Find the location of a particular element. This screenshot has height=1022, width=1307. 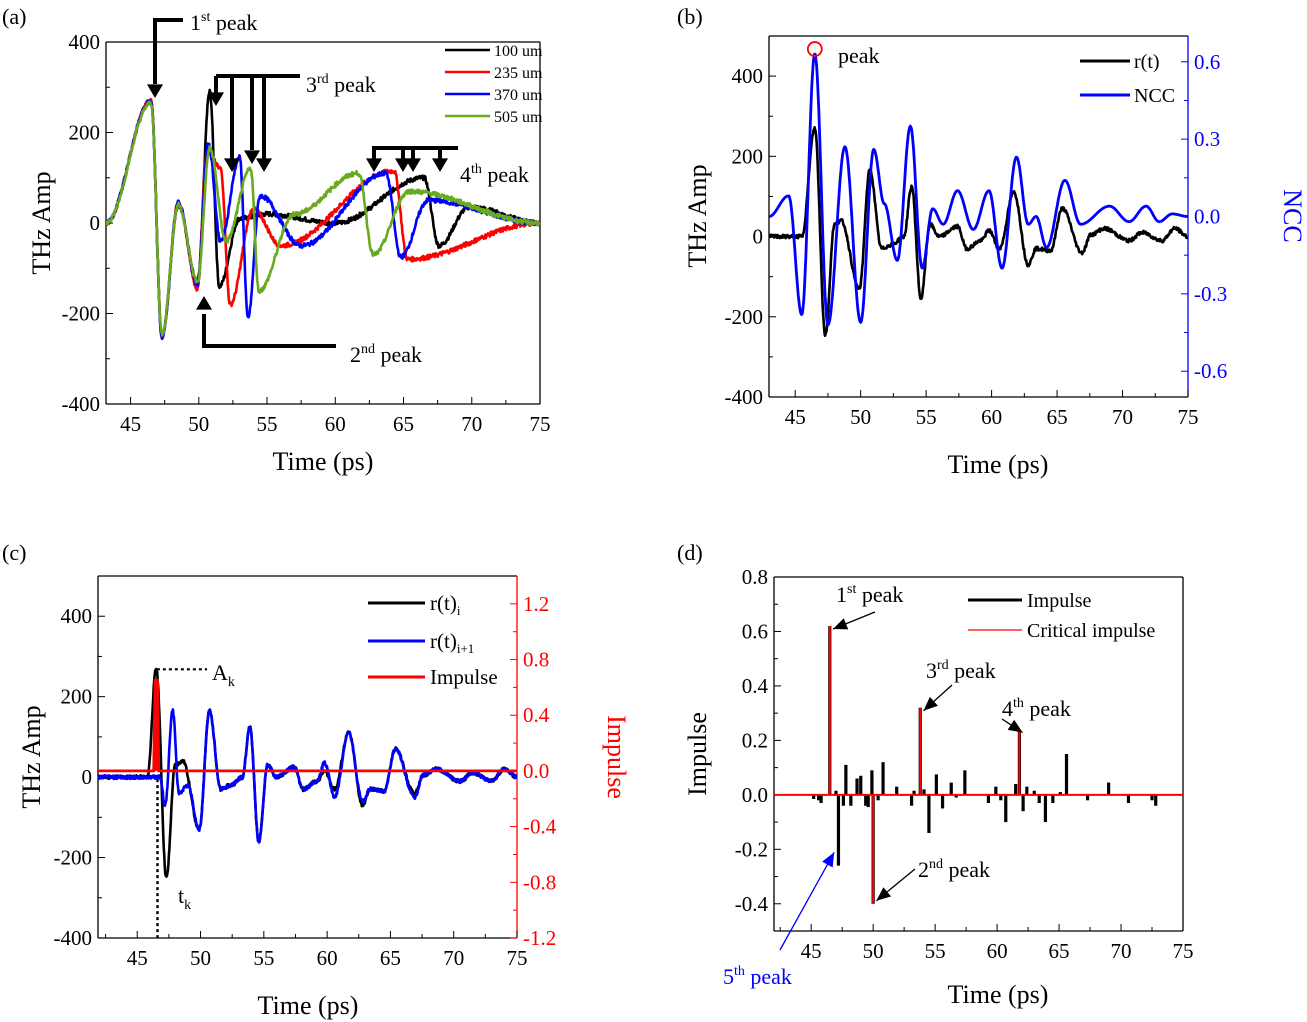

ylabel-d: Impulse is located at coordinates (697, 754).